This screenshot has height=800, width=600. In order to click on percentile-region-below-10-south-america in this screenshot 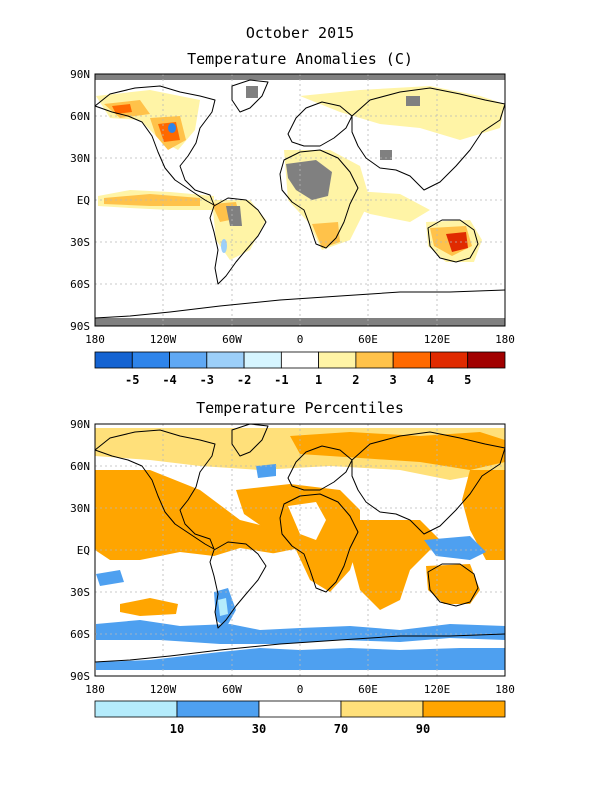, I will do `click(223, 607)`.